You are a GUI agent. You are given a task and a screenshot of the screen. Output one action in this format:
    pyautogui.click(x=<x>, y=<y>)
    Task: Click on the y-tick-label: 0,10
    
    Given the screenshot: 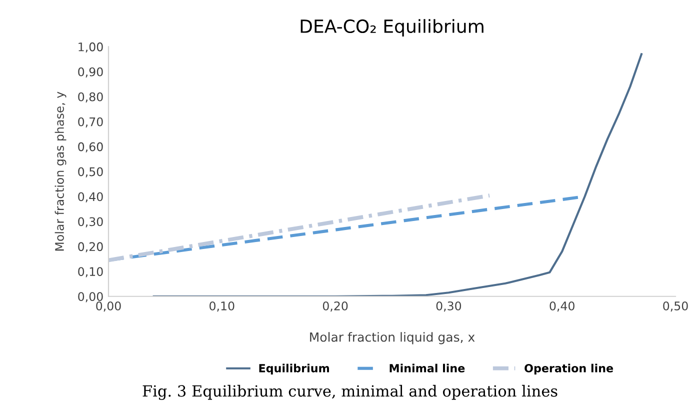 What is the action you would take?
    pyautogui.click(x=90, y=272)
    